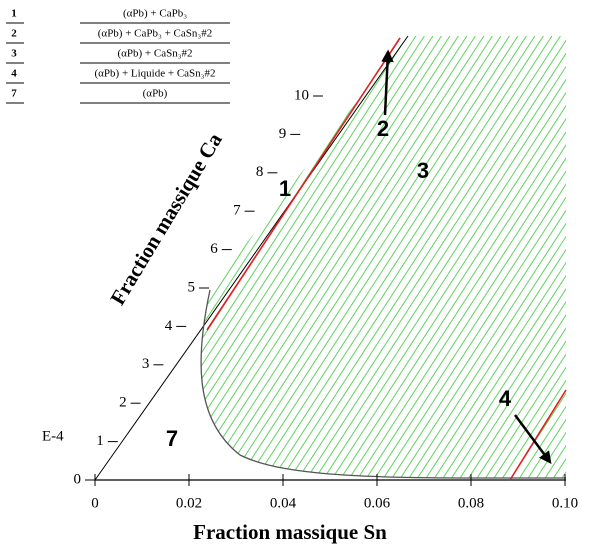 This screenshot has width=594, height=551. What do you see at coordinates (154, 54) in the screenshot?
I see `legend-text: (αPb) + CaSn₃#2` at bounding box center [154, 54].